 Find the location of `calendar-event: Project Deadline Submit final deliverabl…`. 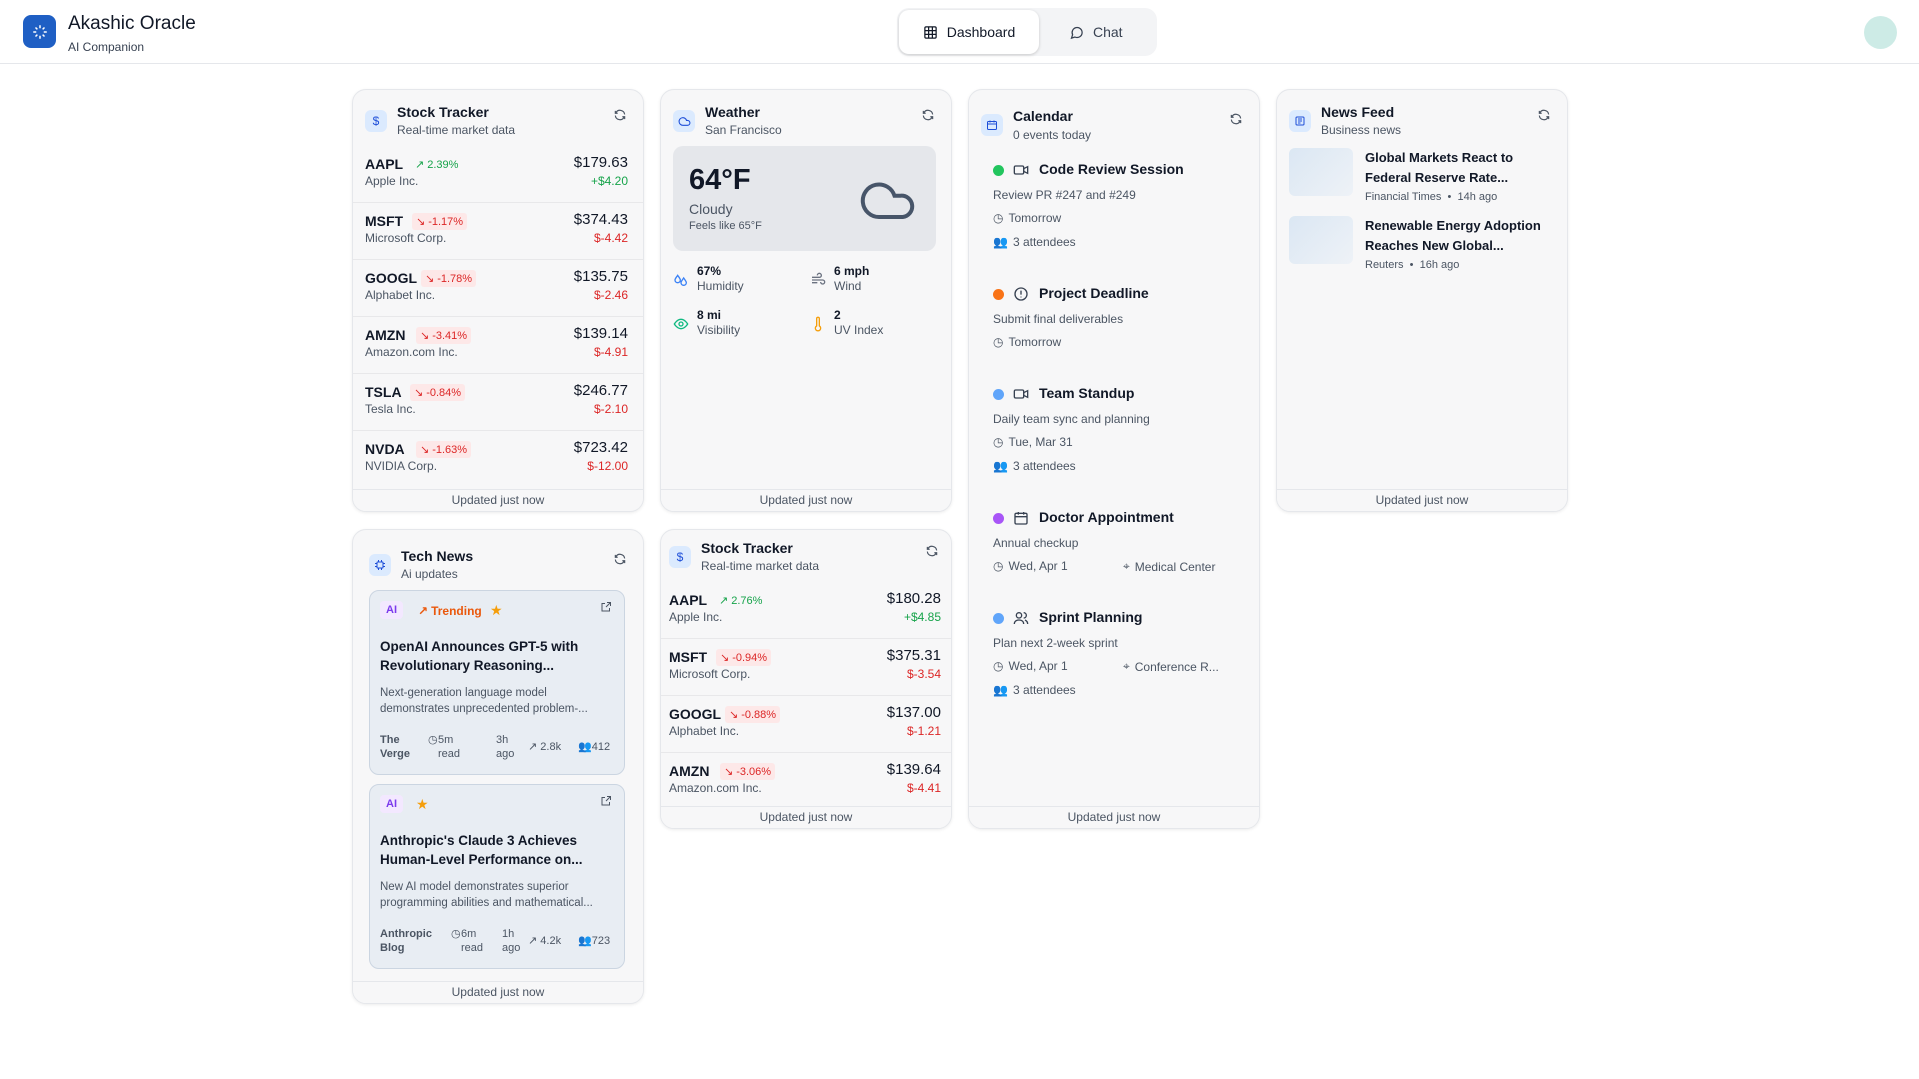

calendar-event: Project Deadline Submit final deliverabl… is located at coordinates (1112, 321).